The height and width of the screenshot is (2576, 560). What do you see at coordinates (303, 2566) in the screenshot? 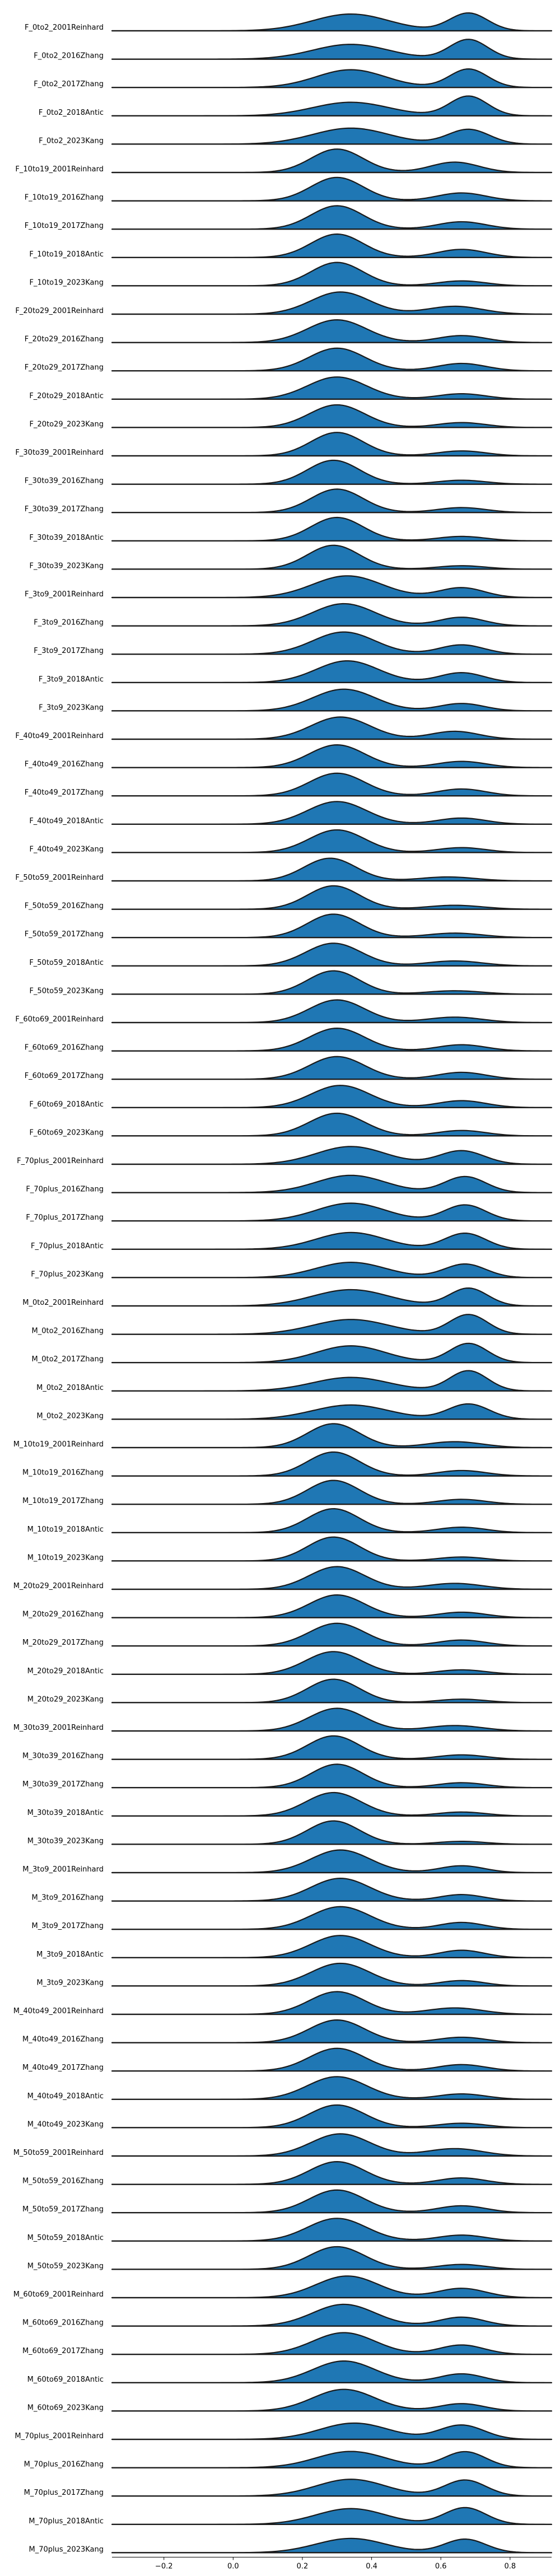
I see `x-tick-label: 0.2` at bounding box center [303, 2566].